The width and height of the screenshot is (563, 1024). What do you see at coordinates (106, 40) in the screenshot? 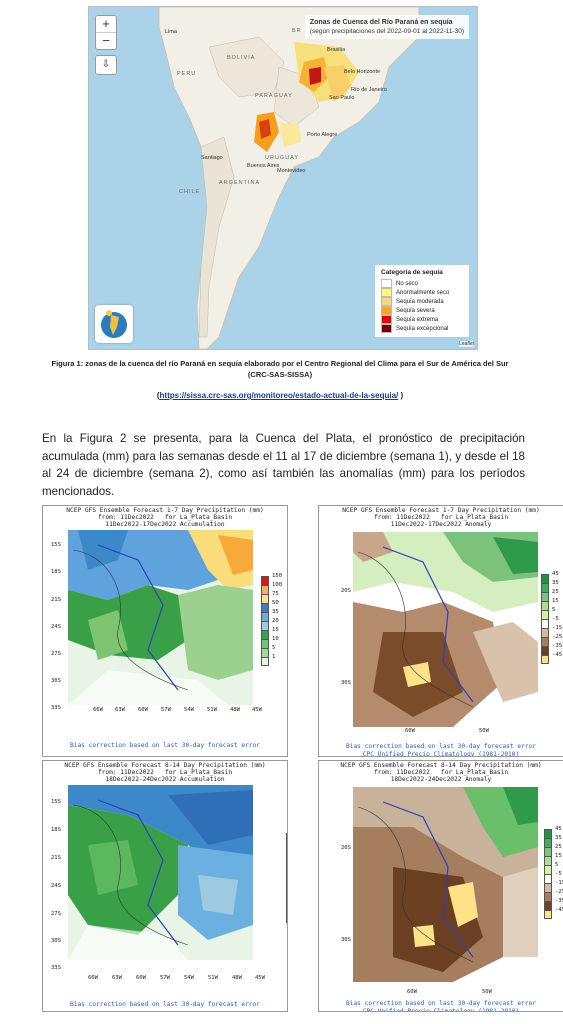
I see `zoom-out-button: −` at bounding box center [106, 40].